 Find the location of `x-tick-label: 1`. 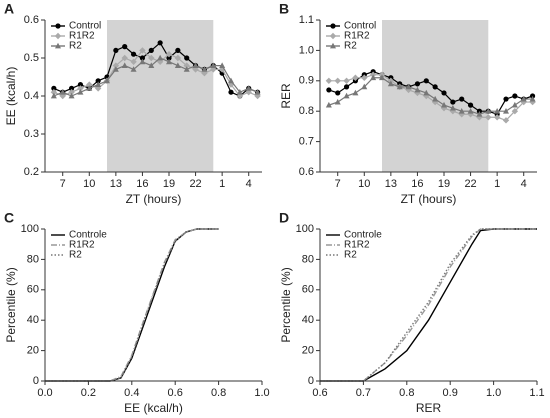

x-tick-label: 1 is located at coordinates (222, 184).